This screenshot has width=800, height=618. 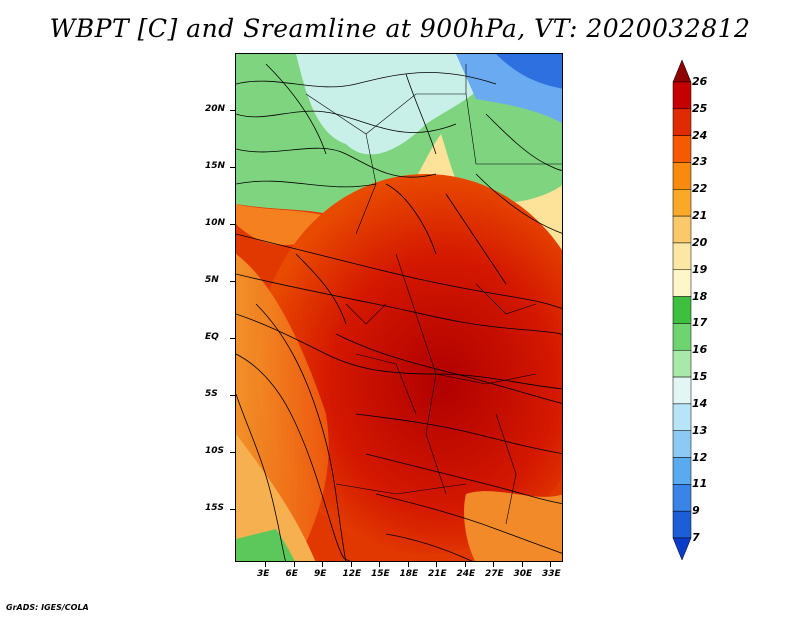 I want to click on lat-label: 20N, so click(x=215, y=109).